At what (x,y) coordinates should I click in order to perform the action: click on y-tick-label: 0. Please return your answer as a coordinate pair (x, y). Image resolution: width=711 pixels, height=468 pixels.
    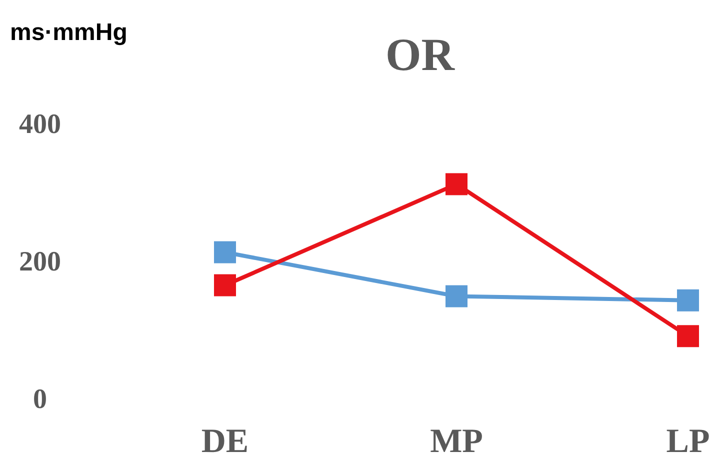
    Looking at the image, I should click on (40, 399).